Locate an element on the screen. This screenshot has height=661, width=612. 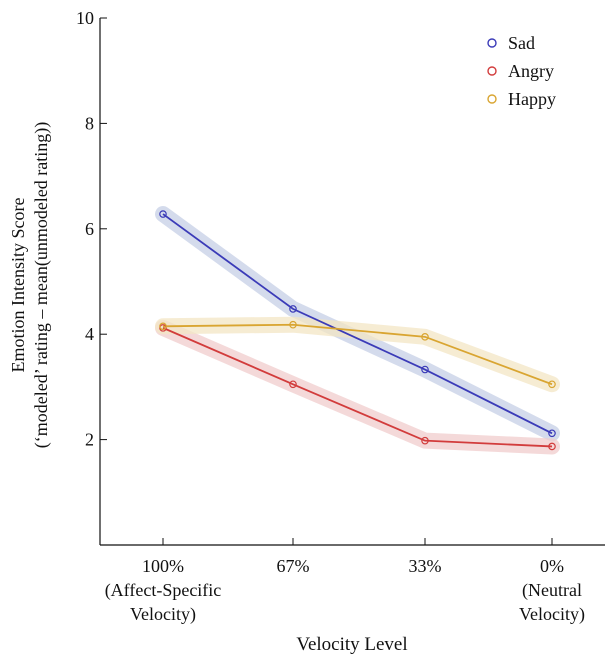
y-tick-label: 8 is located at coordinates (89, 123).